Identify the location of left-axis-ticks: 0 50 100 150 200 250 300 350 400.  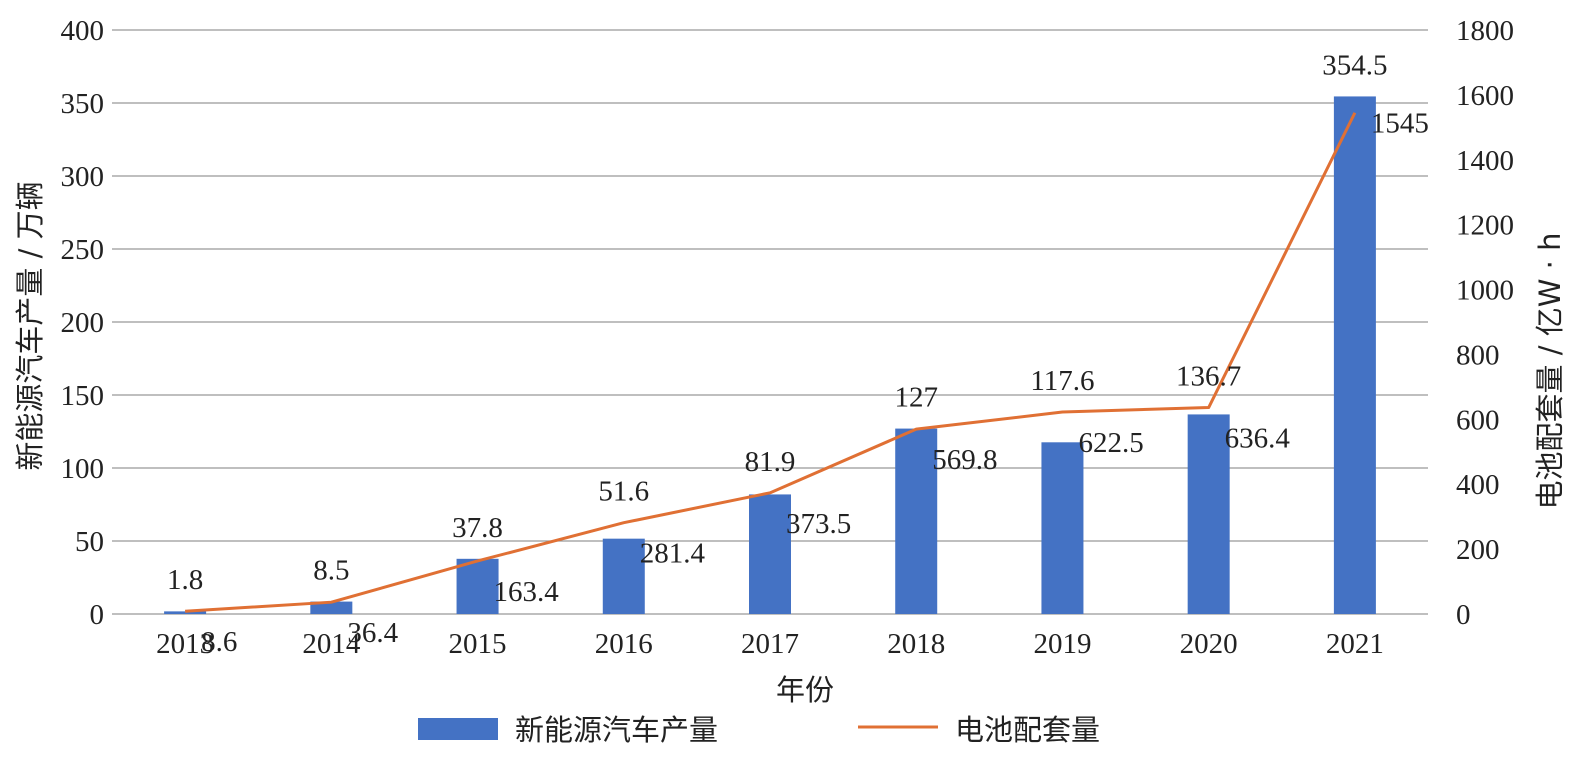
(83, 323).